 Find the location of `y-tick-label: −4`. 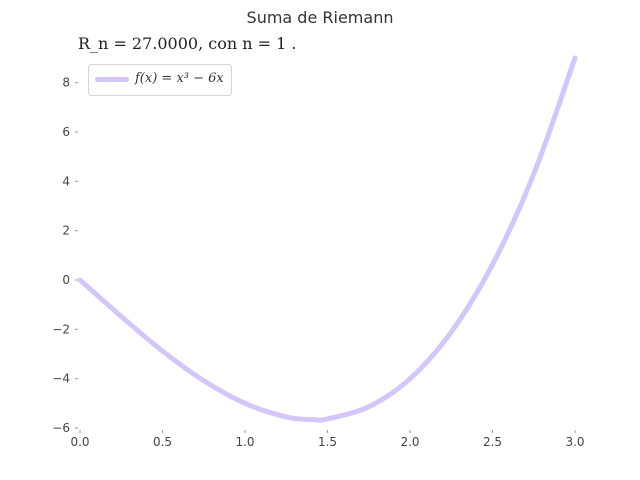

y-tick-label: −4 is located at coordinates (61, 379).